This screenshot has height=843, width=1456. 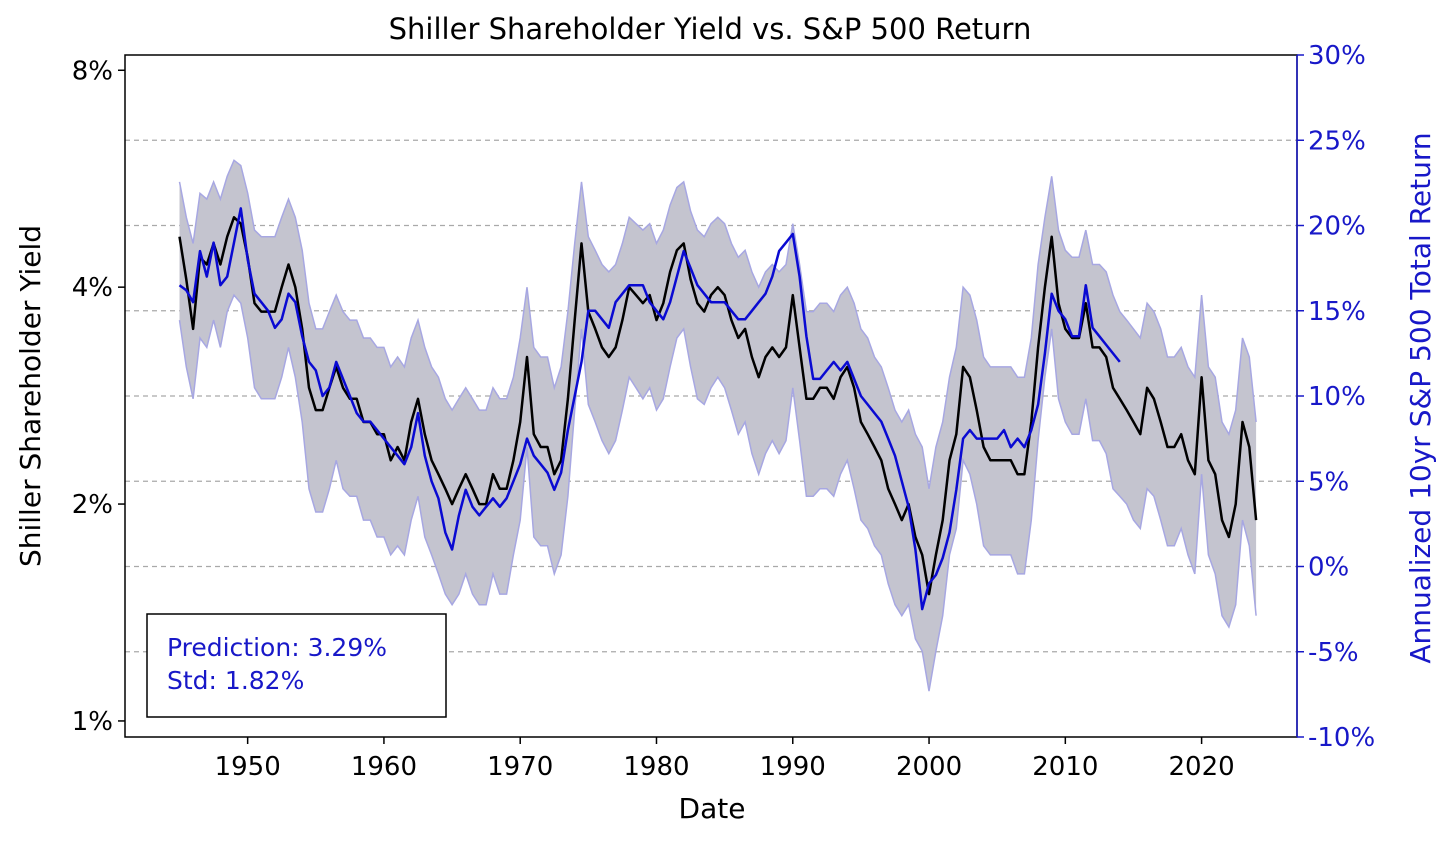 I want to click on x-tick-label: 1960, so click(x=384, y=767).